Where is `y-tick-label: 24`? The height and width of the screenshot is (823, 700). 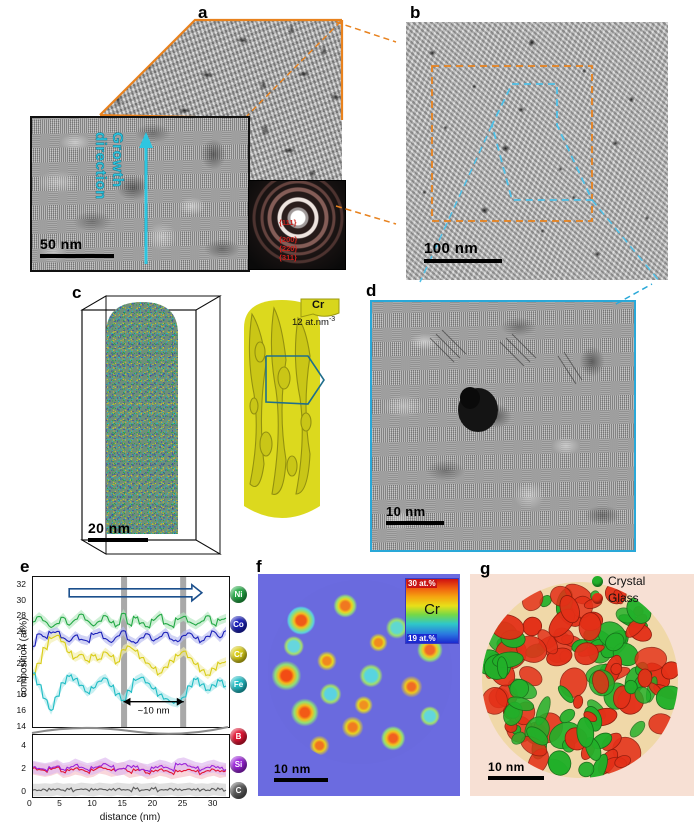 y-tick-label: 24 is located at coordinates (21, 647).